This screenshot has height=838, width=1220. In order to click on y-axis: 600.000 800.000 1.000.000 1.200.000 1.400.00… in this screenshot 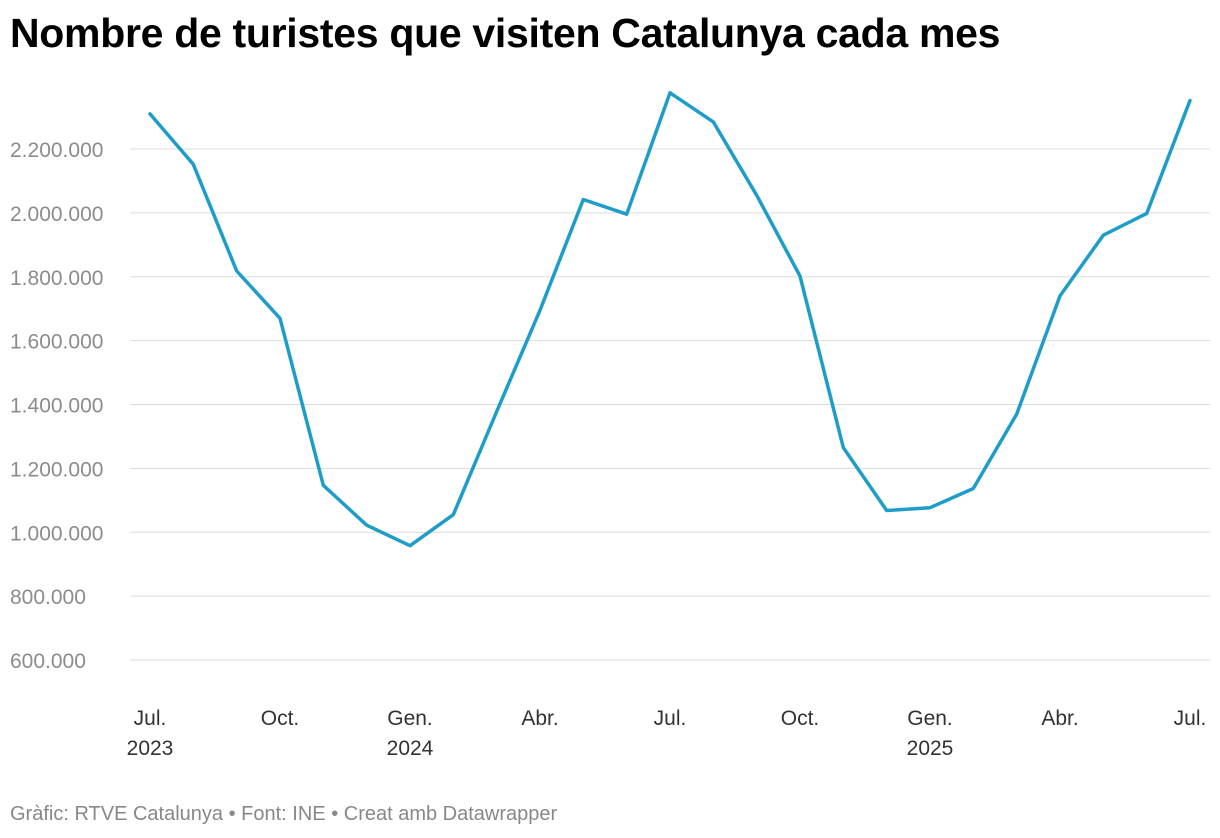, I will do `click(56, 406)`.